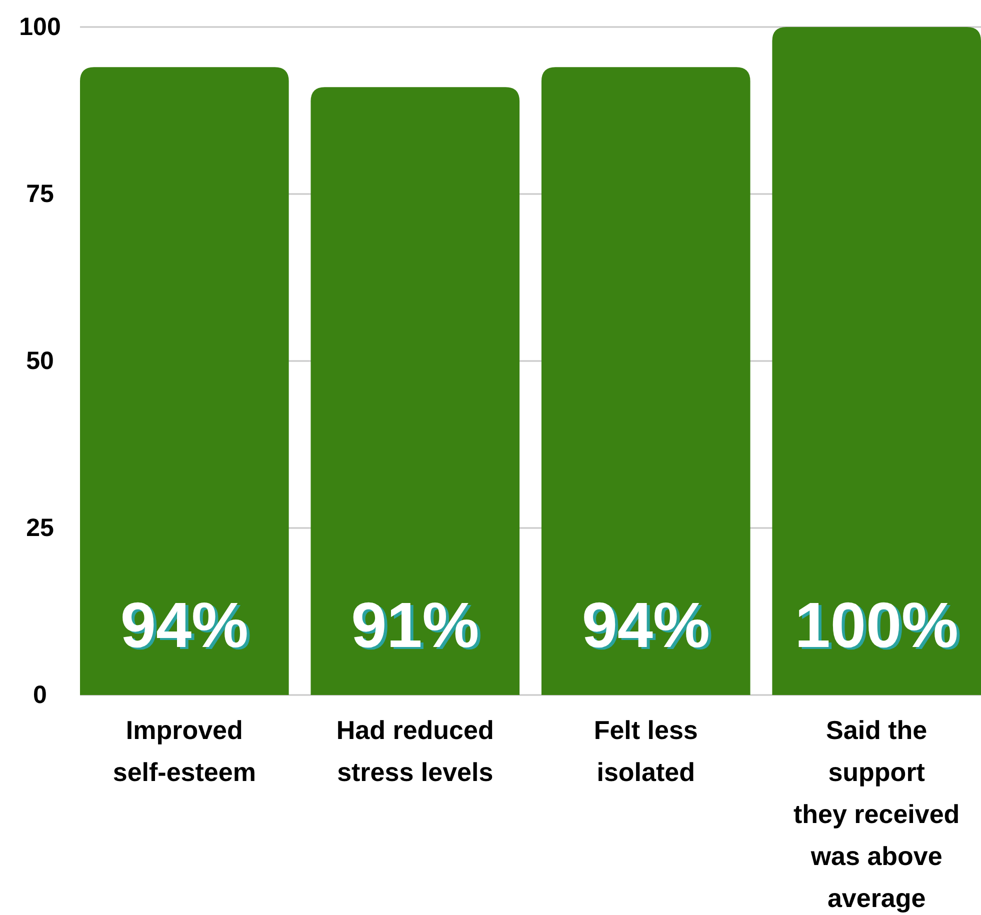 Image resolution: width=981 pixels, height=915 pixels. Describe the element at coordinates (40, 528) in the screenshot. I see `y-tick-label: 25` at that location.